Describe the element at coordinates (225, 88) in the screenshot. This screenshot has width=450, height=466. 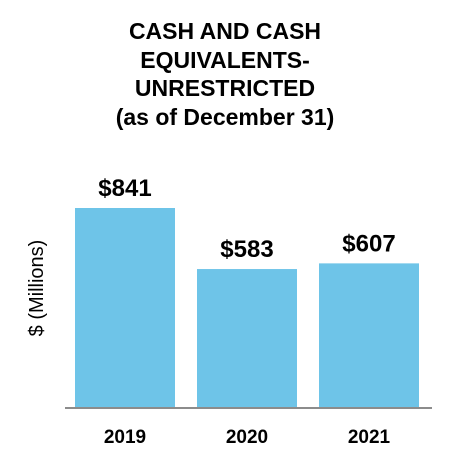
I see `chart-title-line-3: UNRESTRICTED` at that location.